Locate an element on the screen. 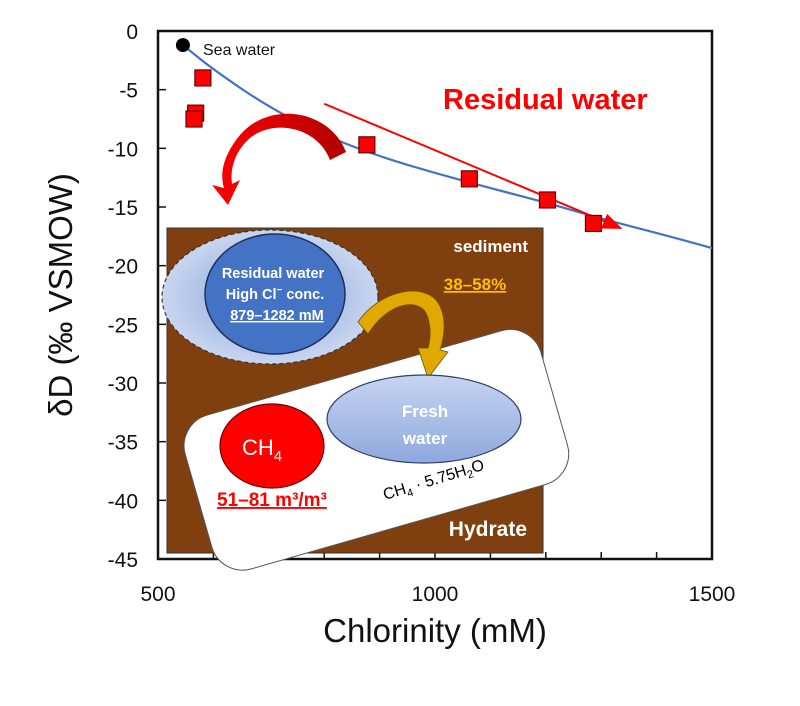 The image size is (800, 706). residual-water-circle is located at coordinates (275, 294).